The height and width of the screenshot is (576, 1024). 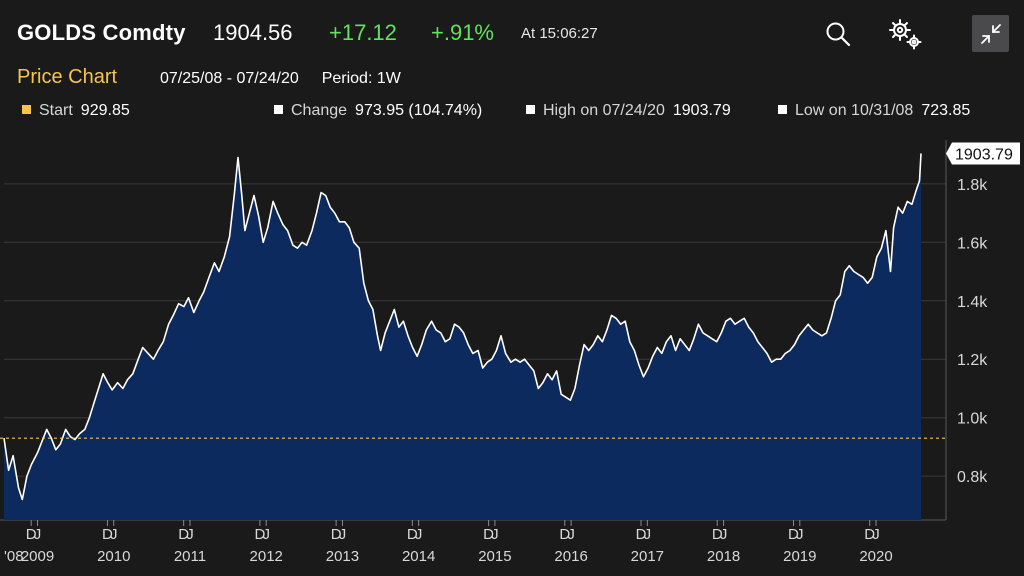 I want to click on high-value: 1903.79, so click(x=701, y=110).